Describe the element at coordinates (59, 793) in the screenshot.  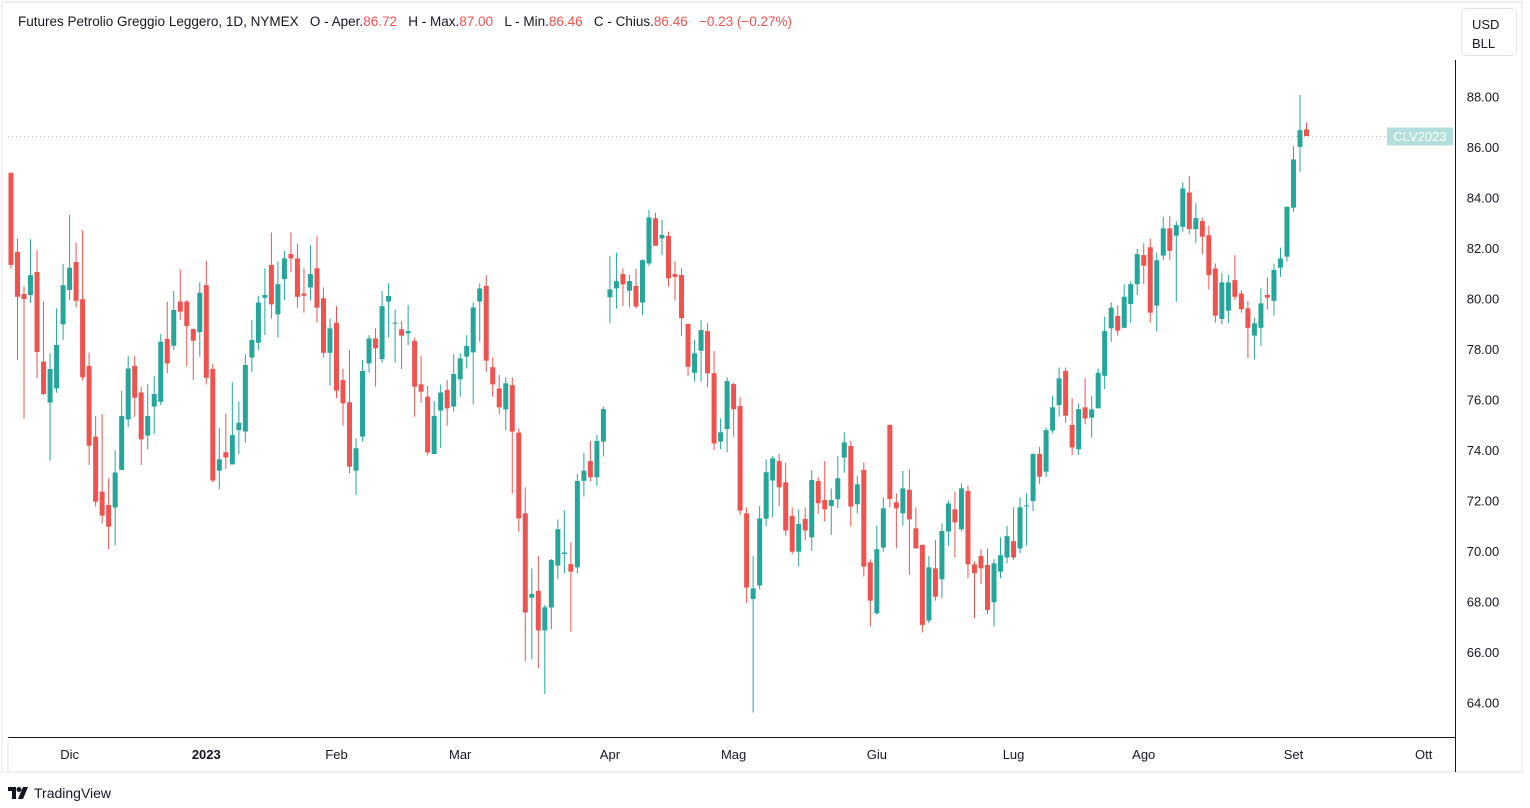
I see `tradingview-branding: TradingView` at that location.